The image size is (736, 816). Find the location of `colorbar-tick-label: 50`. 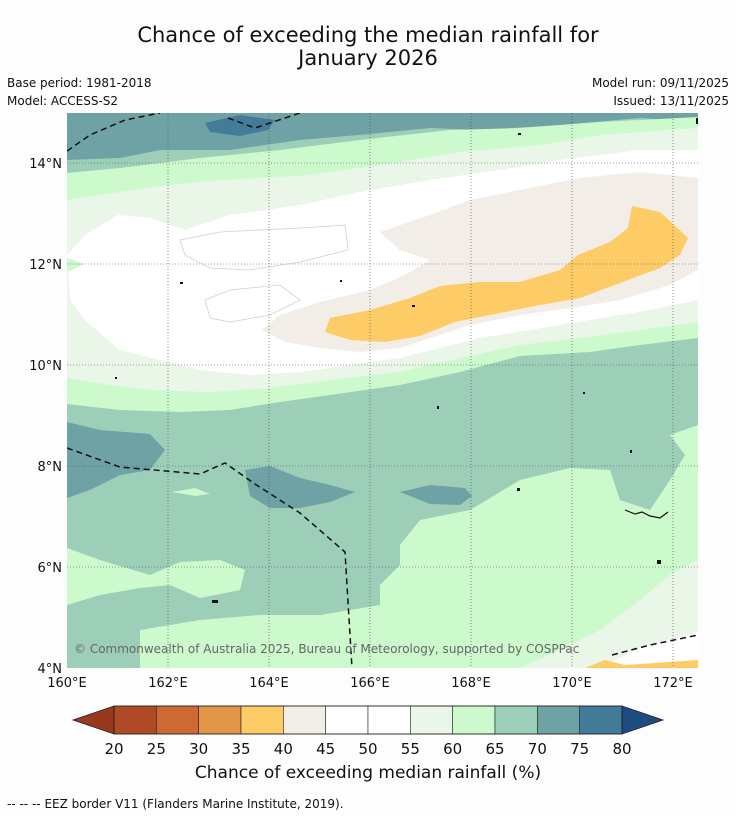

colorbar-tick-label: 50 is located at coordinates (367, 749).